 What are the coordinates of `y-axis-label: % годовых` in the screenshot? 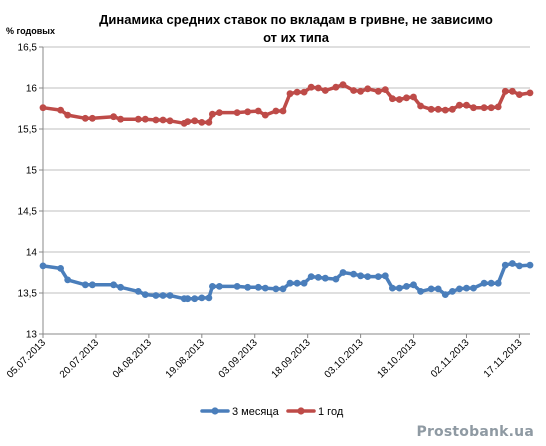 It's located at (30, 31).